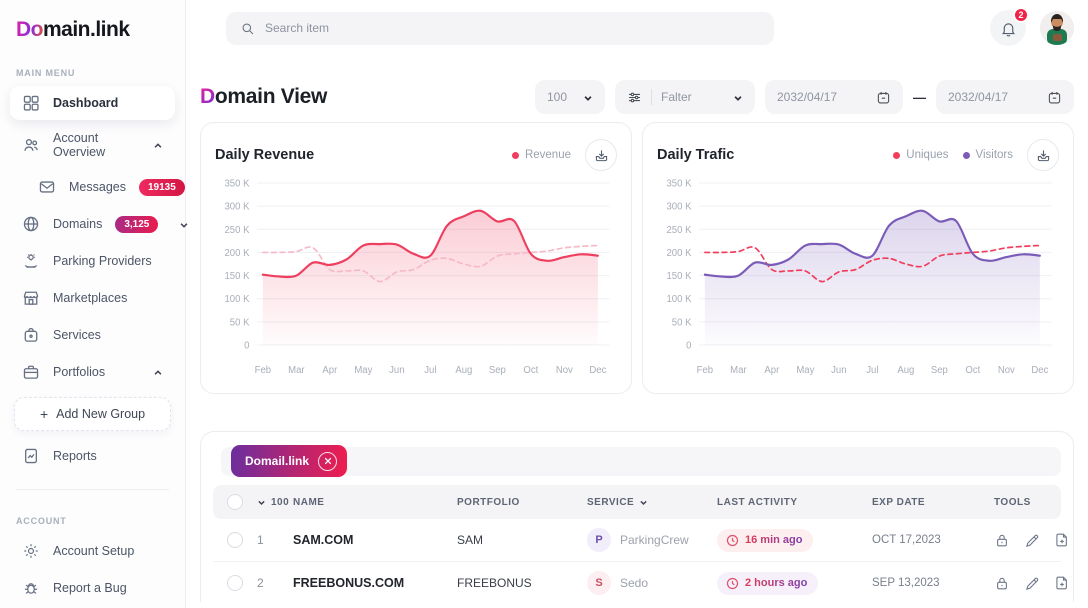  Describe the element at coordinates (92, 335) in the screenshot. I see `sidebar-item-services: Services` at that location.